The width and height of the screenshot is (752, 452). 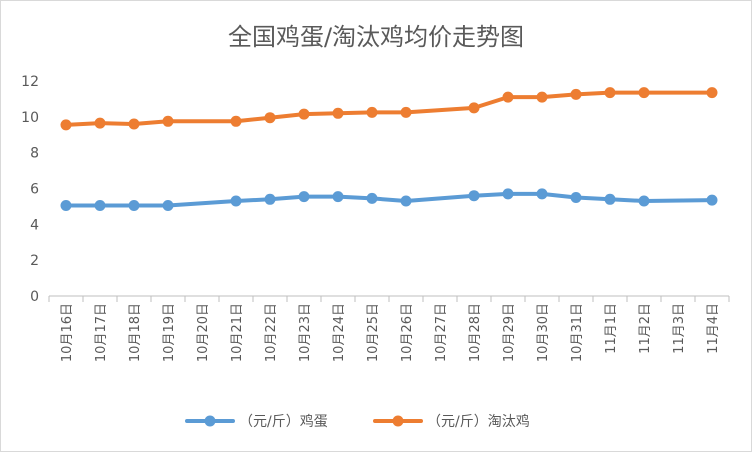 I want to click on x-tick-label: 10月23日, so click(x=305, y=332).